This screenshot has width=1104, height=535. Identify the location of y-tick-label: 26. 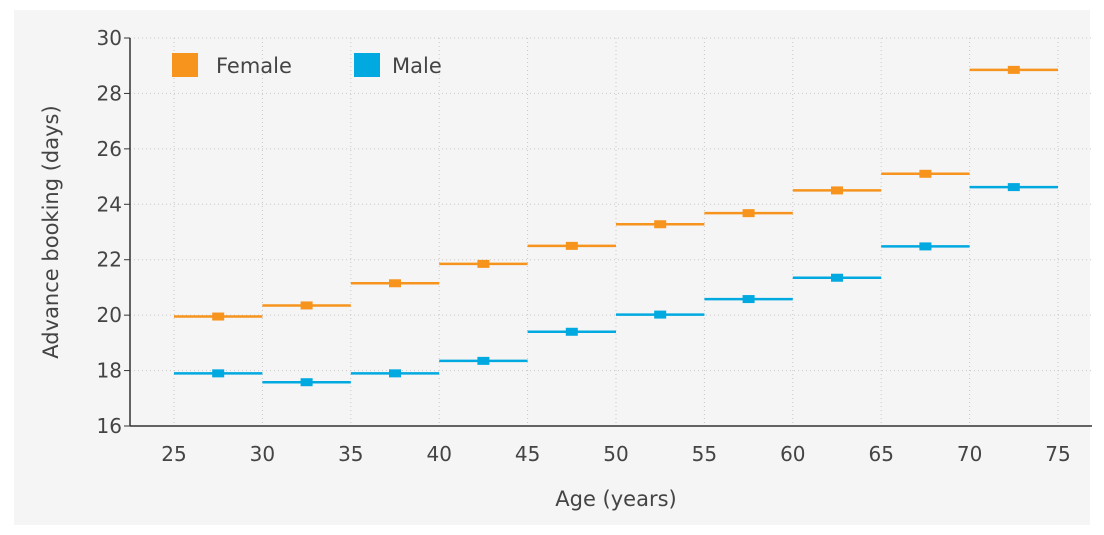
(109, 149).